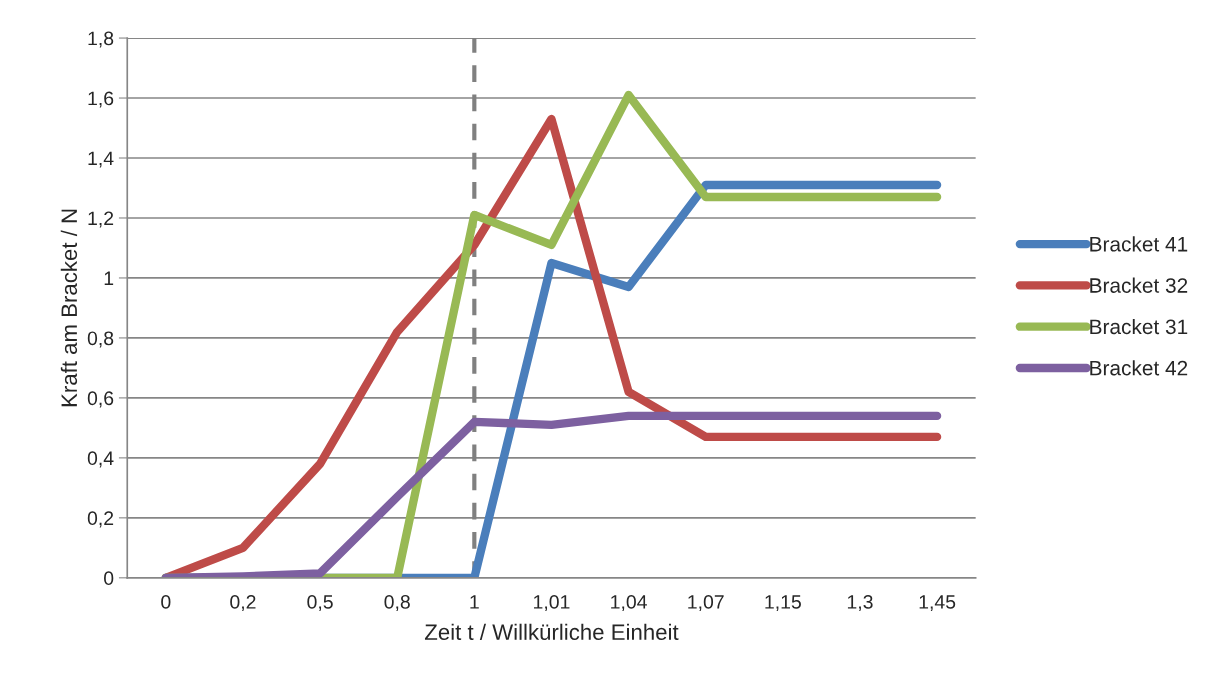 The width and height of the screenshot is (1212, 692). Describe the element at coordinates (783, 603) in the screenshot. I see `x-tick-label: 1,15` at that location.